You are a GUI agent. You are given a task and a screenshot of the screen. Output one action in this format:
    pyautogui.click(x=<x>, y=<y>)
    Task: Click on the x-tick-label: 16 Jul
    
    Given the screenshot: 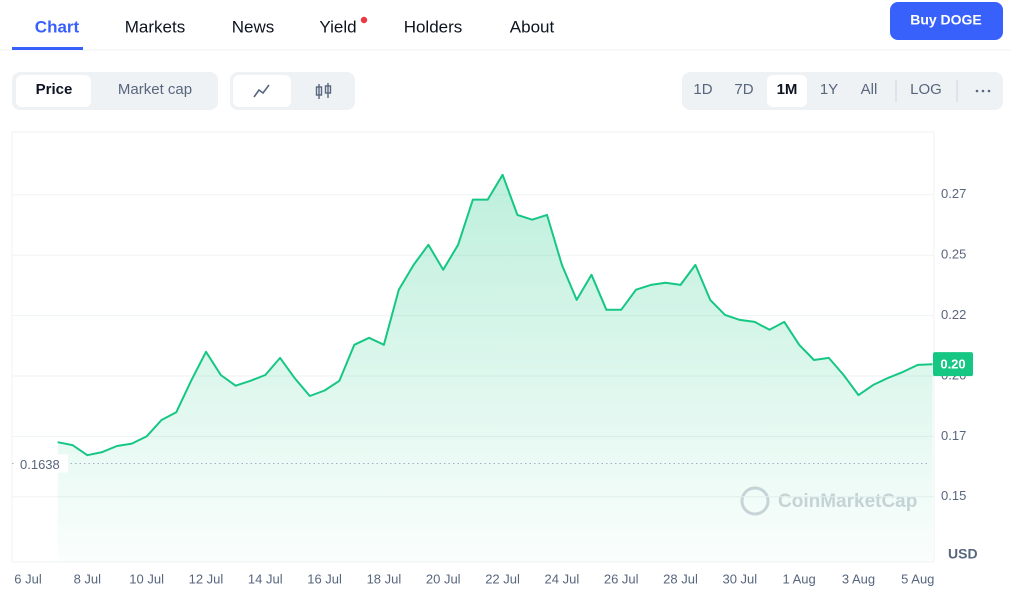 What is the action you would take?
    pyautogui.click(x=324, y=578)
    